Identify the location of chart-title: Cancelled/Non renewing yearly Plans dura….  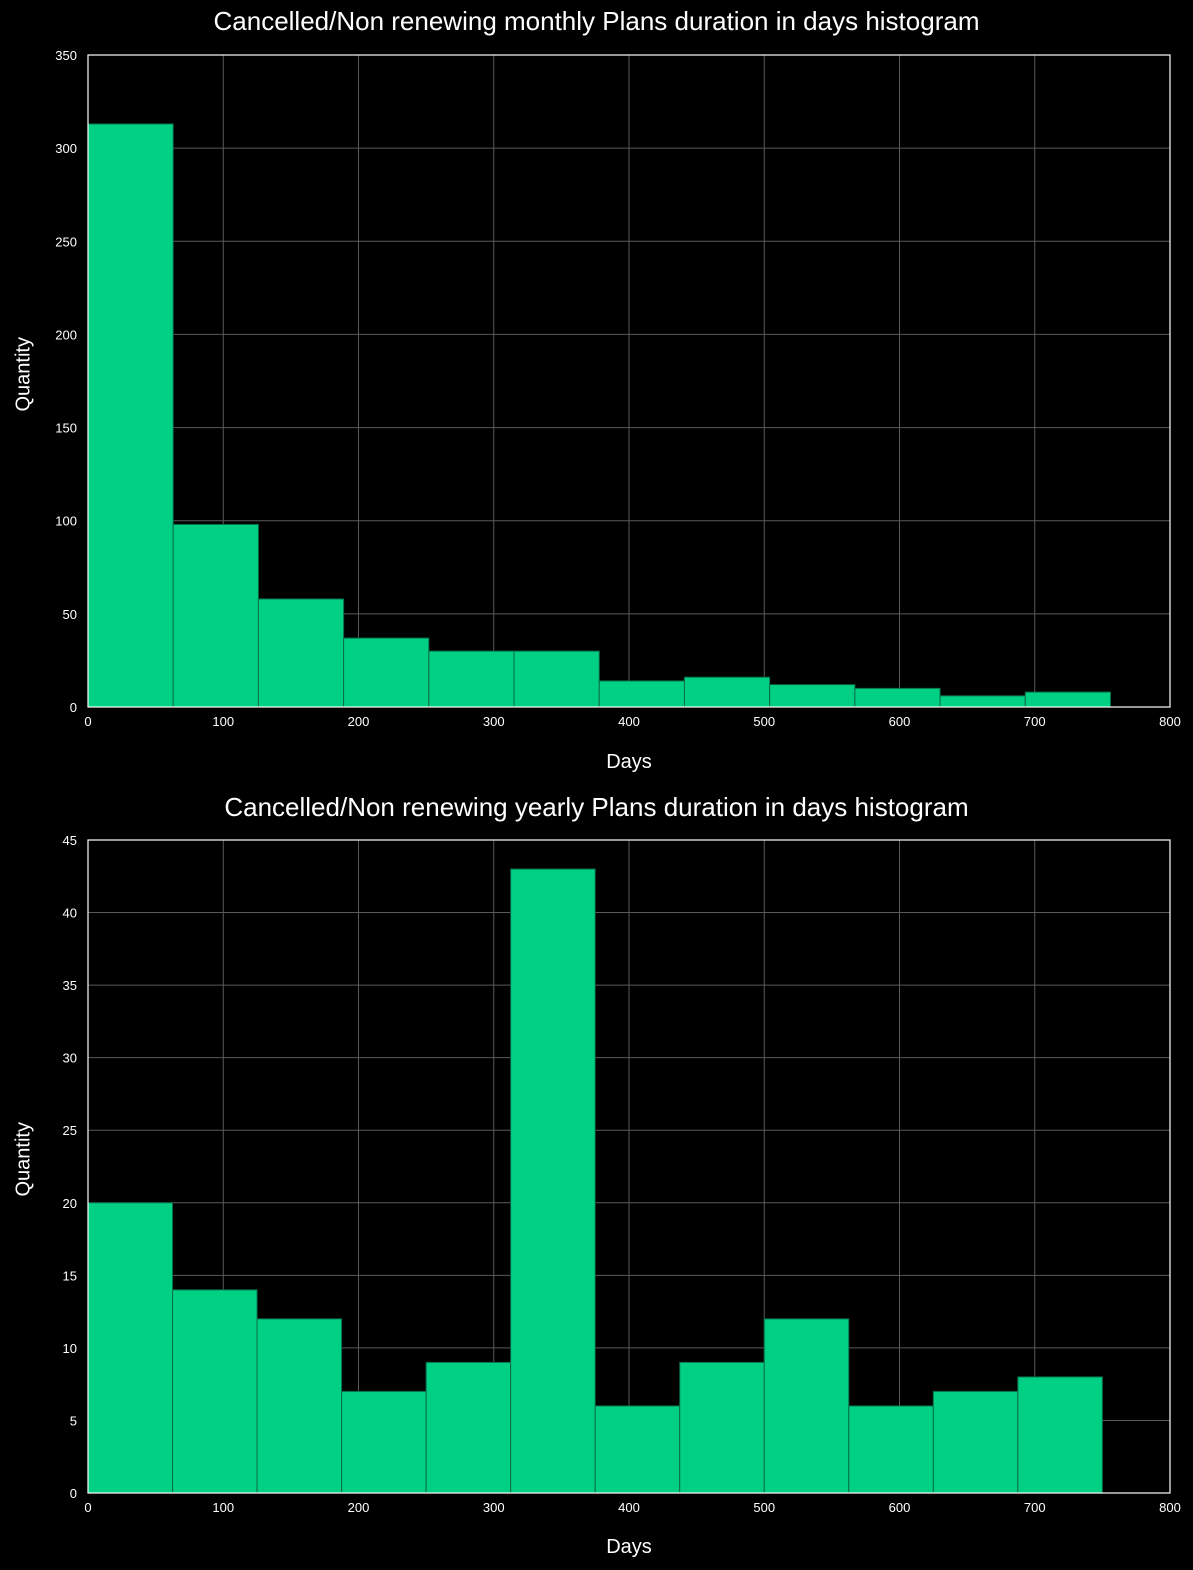
(596, 807).